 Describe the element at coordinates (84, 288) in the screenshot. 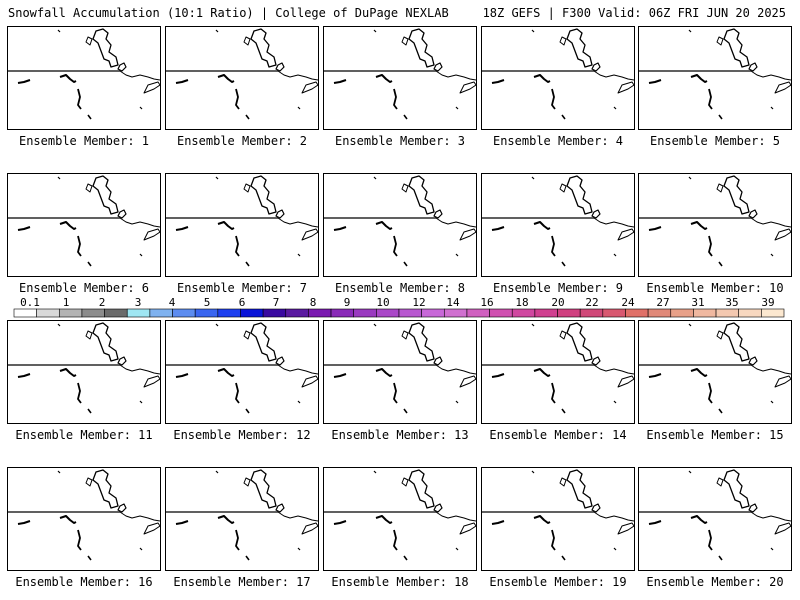

I see `ensemble-member-label: Ensemble Member: 6` at that location.